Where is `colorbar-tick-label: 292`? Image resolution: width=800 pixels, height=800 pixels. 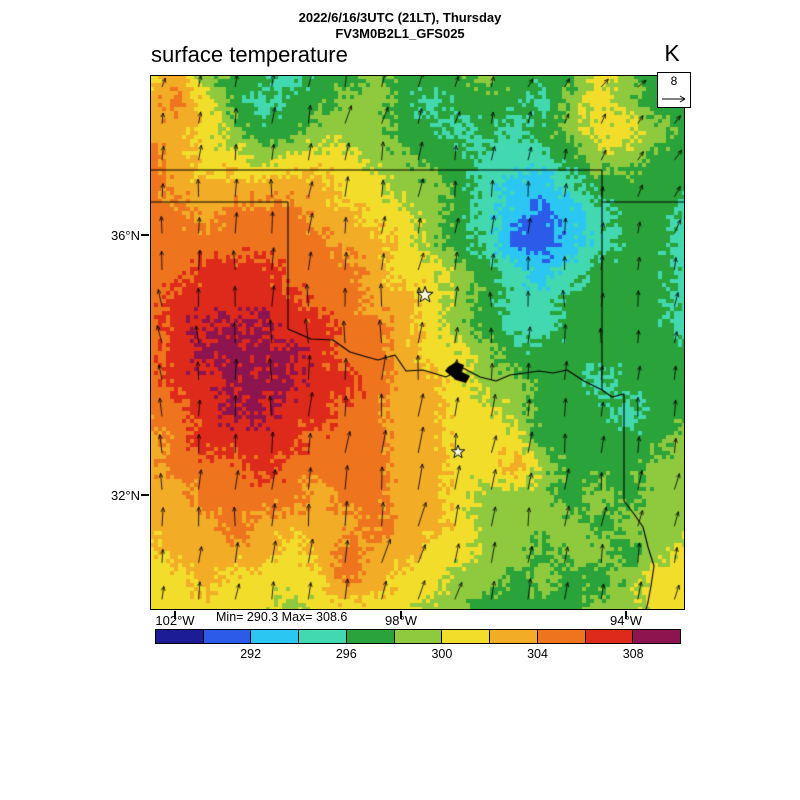 colorbar-tick-label: 292 is located at coordinates (251, 654).